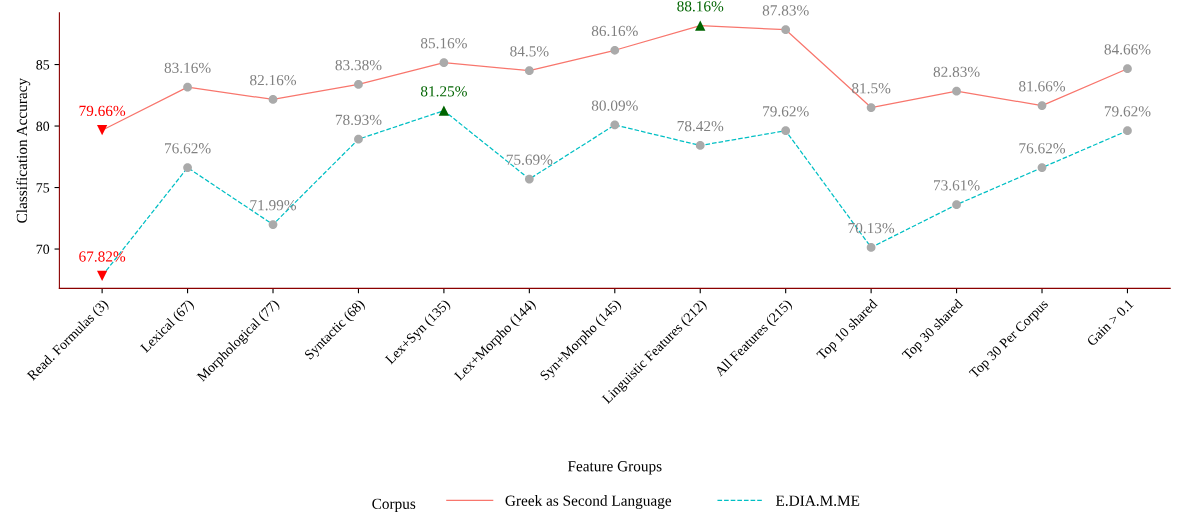  What do you see at coordinates (614, 468) in the screenshot?
I see `x-axis-title: Feature Groups` at bounding box center [614, 468].